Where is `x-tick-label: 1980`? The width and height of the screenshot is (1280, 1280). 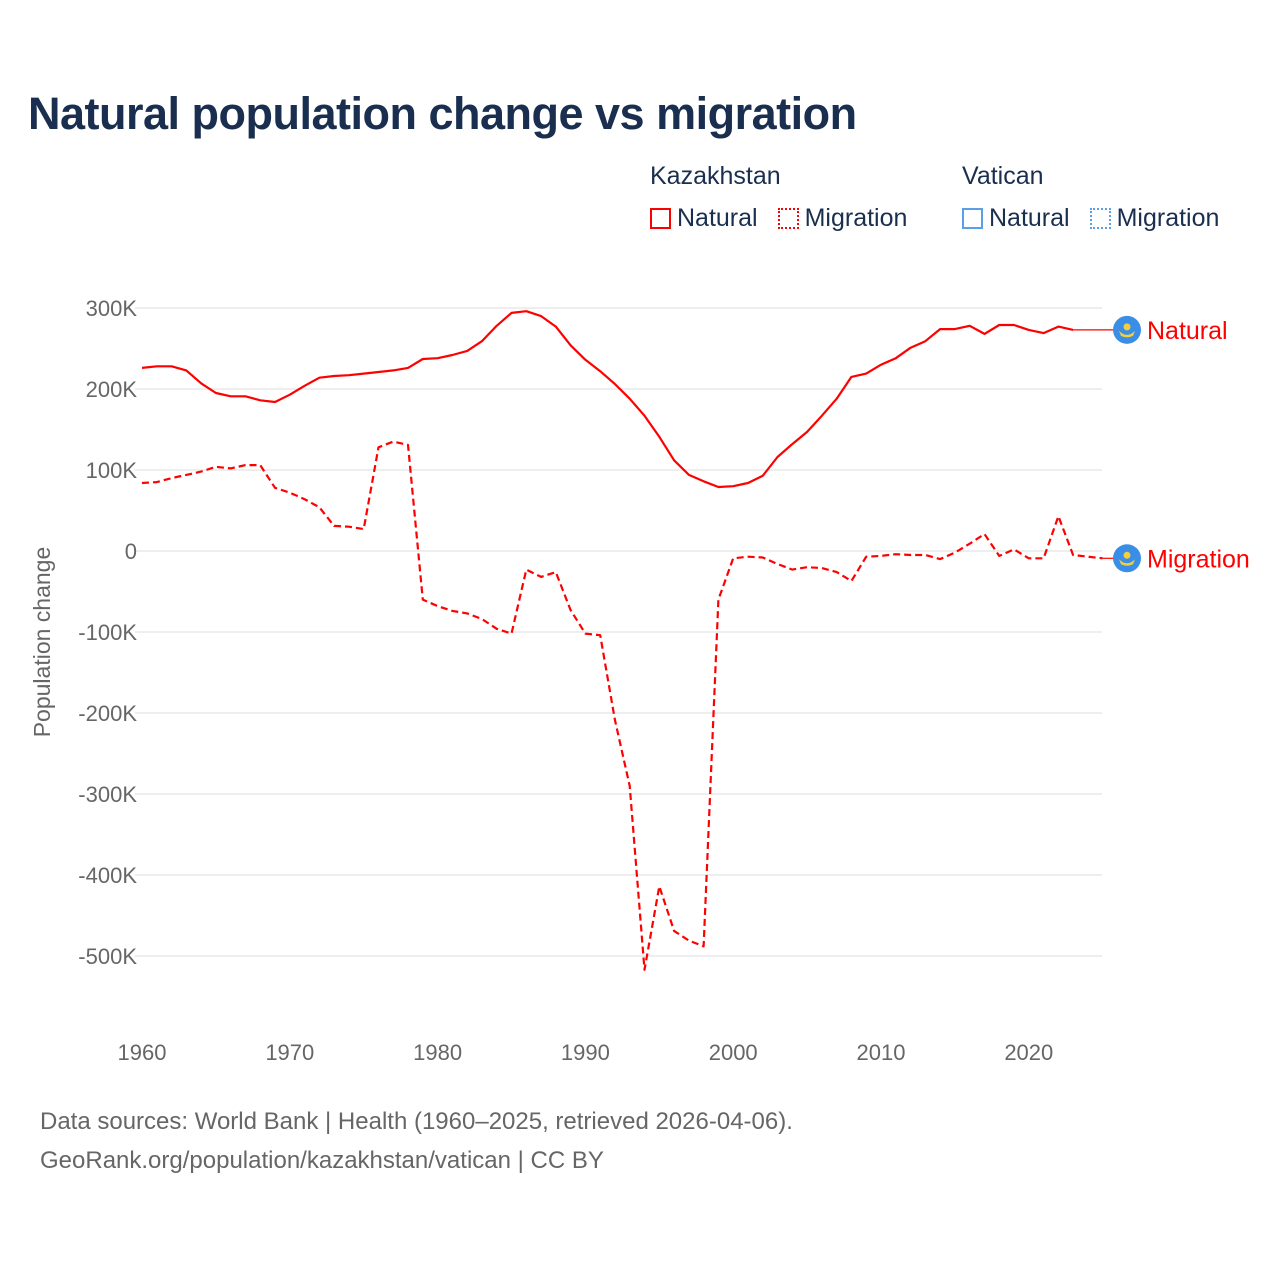 x-tick-label: 1980 is located at coordinates (437, 1052).